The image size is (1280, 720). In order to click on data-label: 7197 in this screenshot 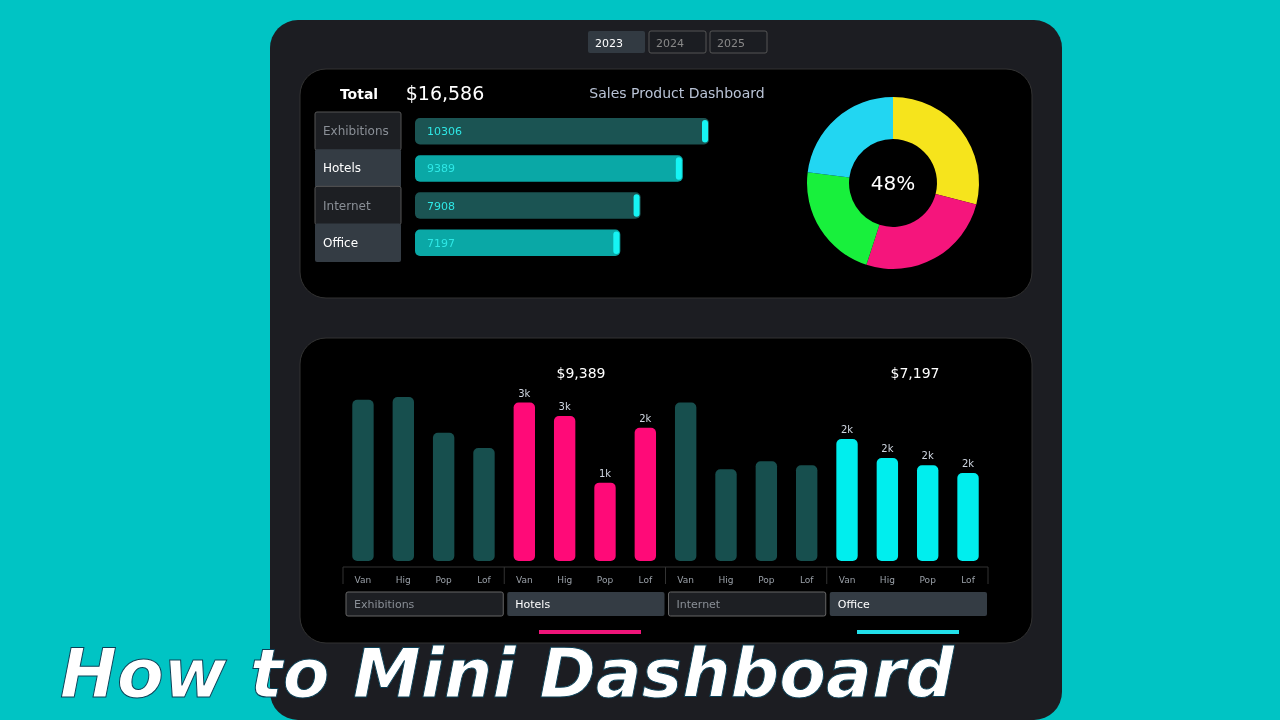, I will do `click(441, 243)`.